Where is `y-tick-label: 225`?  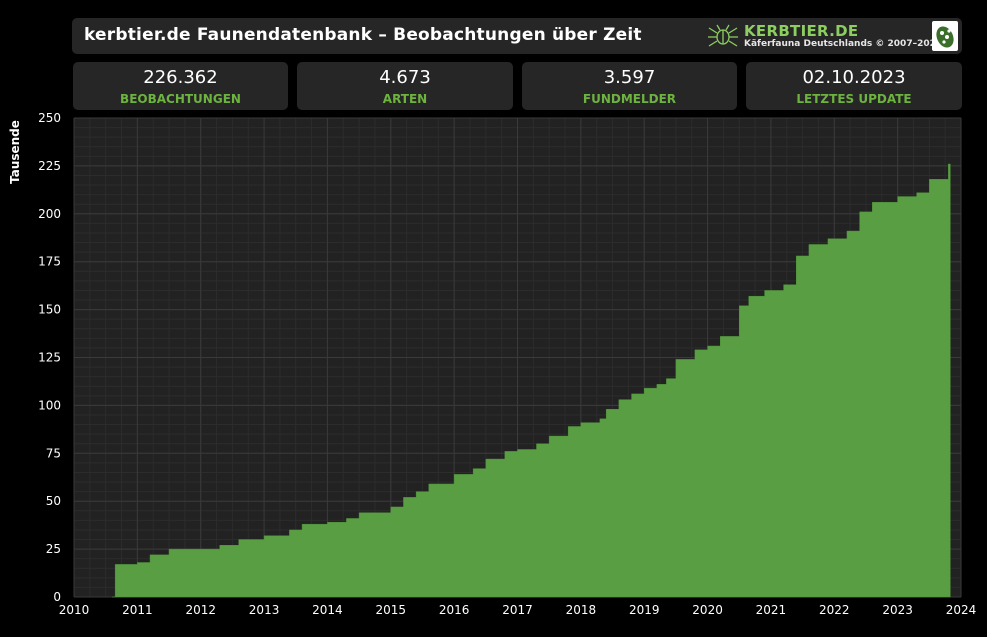 y-tick-label: 225 is located at coordinates (49, 166).